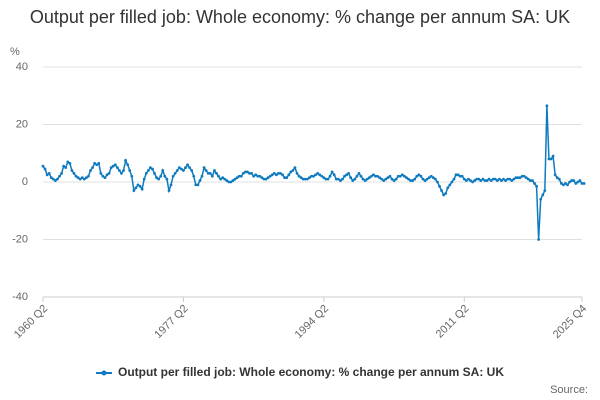  What do you see at coordinates (569, 390) in the screenshot?
I see `source: Source:` at bounding box center [569, 390].